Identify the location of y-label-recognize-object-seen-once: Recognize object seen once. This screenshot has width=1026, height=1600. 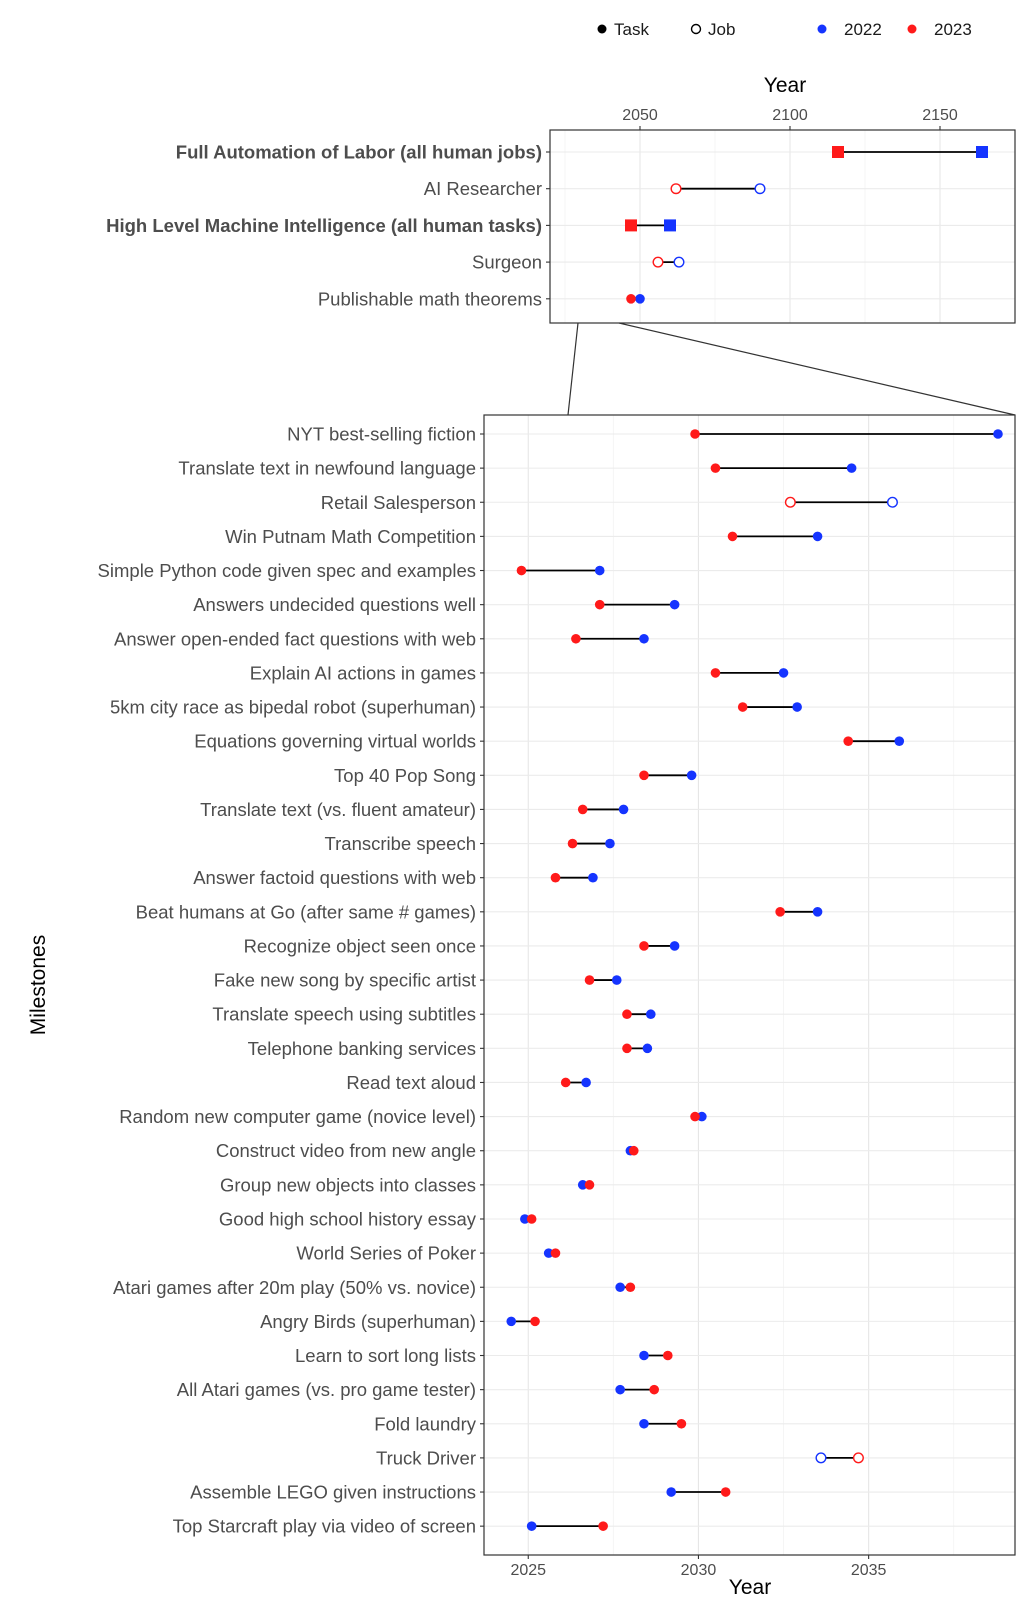
(360, 945).